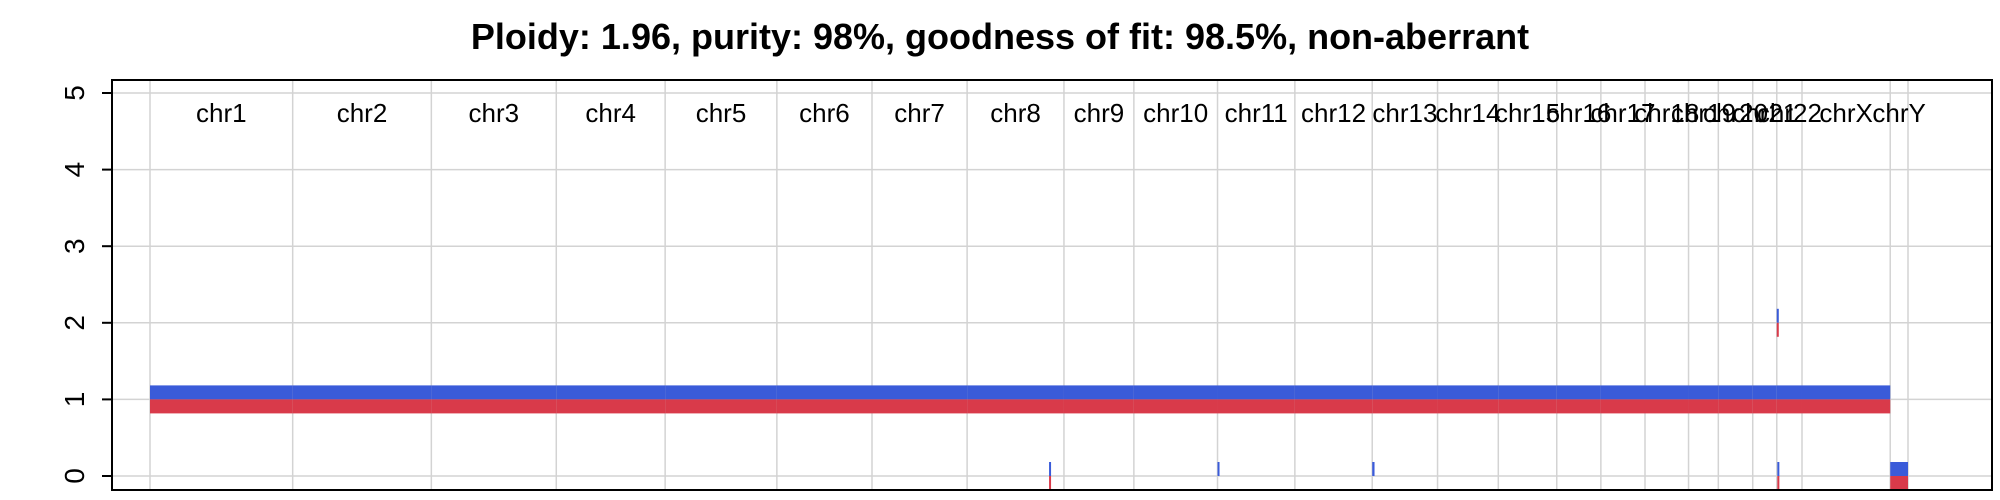 This screenshot has width=2000, height=500. Describe the element at coordinates (1764, 113) in the screenshot. I see `chromosome-label: chr21` at that location.